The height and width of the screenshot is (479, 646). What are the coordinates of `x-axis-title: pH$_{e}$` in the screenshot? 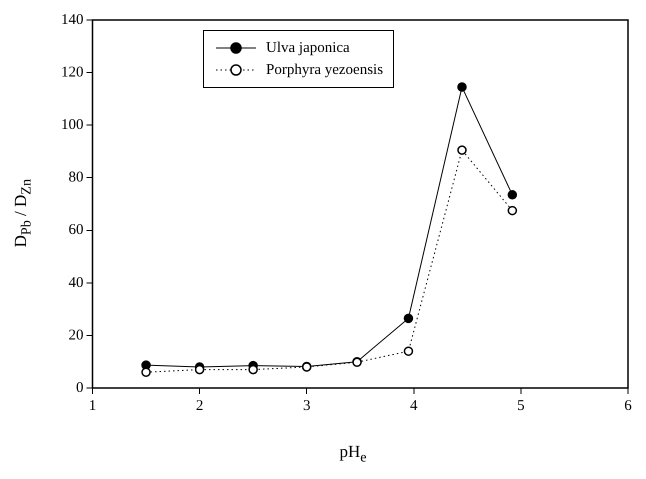 It's located at (353, 454).